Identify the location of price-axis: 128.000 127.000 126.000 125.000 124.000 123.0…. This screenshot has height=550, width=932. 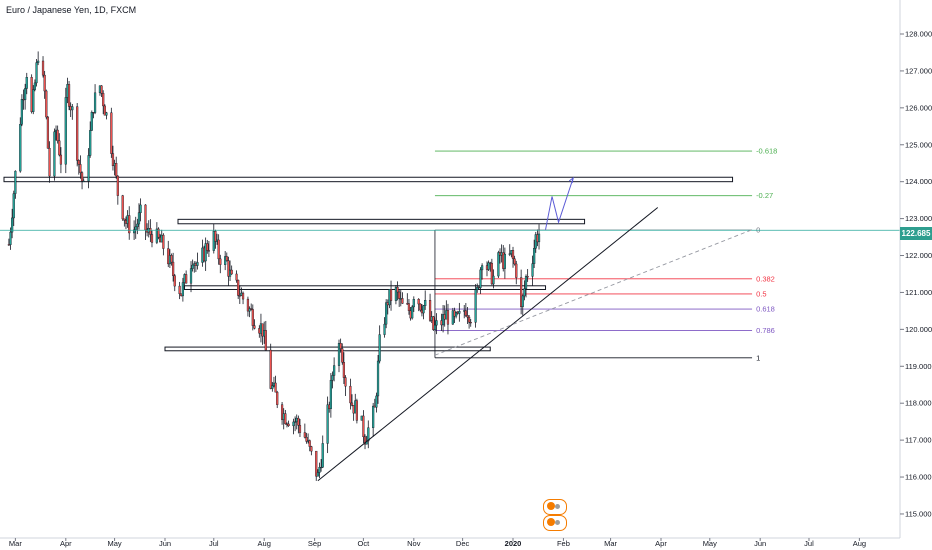
(915, 269).